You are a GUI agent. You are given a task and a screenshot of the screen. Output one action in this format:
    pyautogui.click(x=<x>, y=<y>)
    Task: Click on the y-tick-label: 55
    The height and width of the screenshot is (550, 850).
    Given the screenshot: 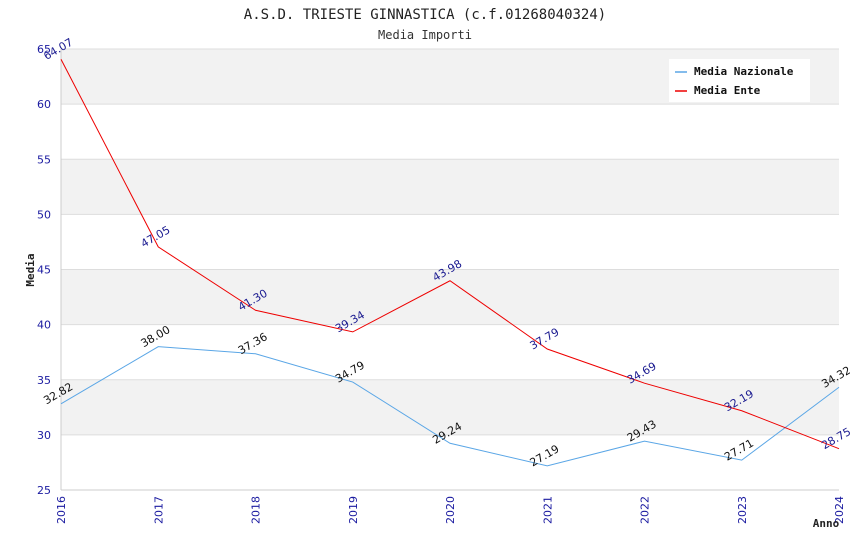 What is the action you would take?
    pyautogui.click(x=44, y=159)
    